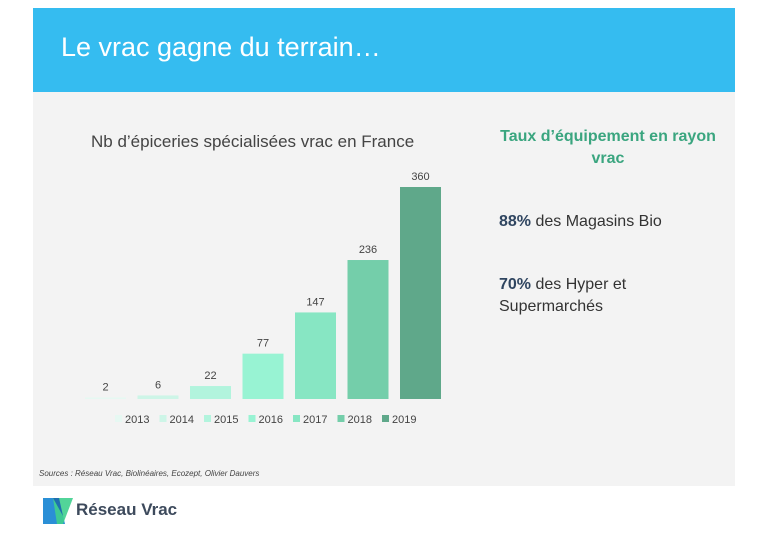  Describe the element at coordinates (105, 388) in the screenshot. I see `data-label-2013: 2` at that location.